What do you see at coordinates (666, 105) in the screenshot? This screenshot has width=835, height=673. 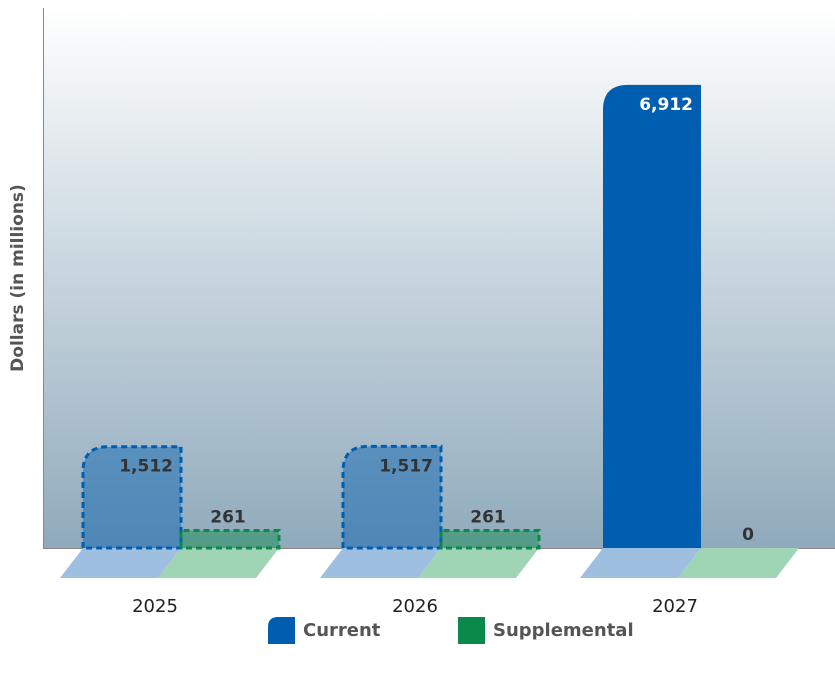 I see `value-label: 6,912` at bounding box center [666, 105].